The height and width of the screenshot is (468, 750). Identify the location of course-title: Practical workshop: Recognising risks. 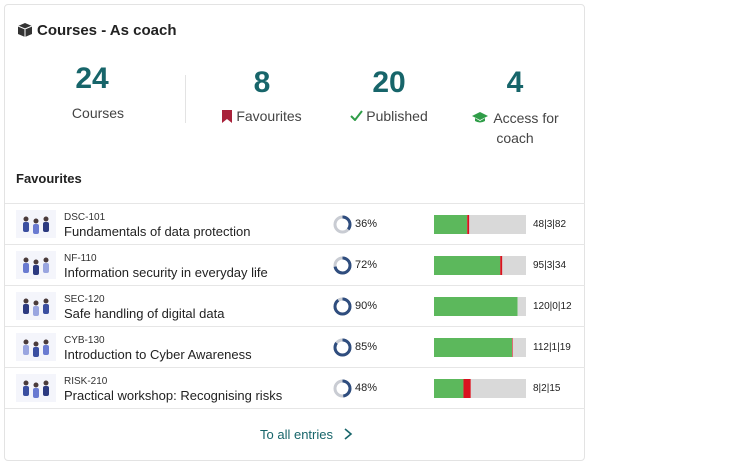
(173, 395).